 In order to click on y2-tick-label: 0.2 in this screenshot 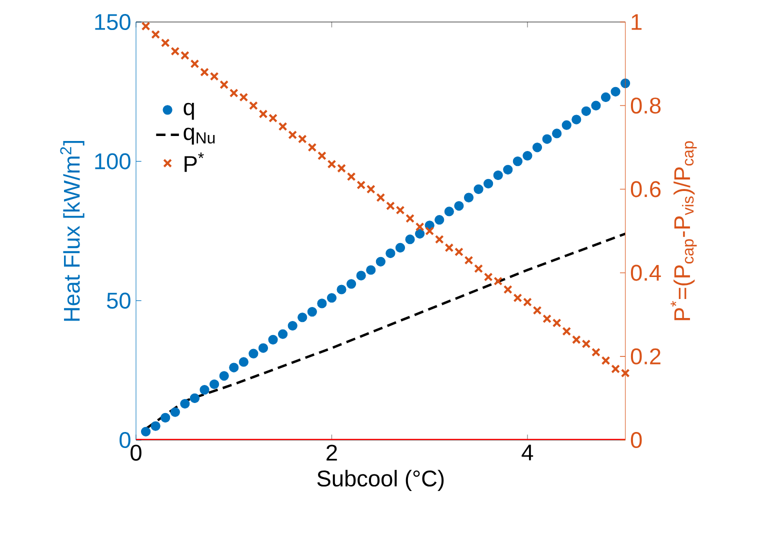, I will do `click(645, 356)`.